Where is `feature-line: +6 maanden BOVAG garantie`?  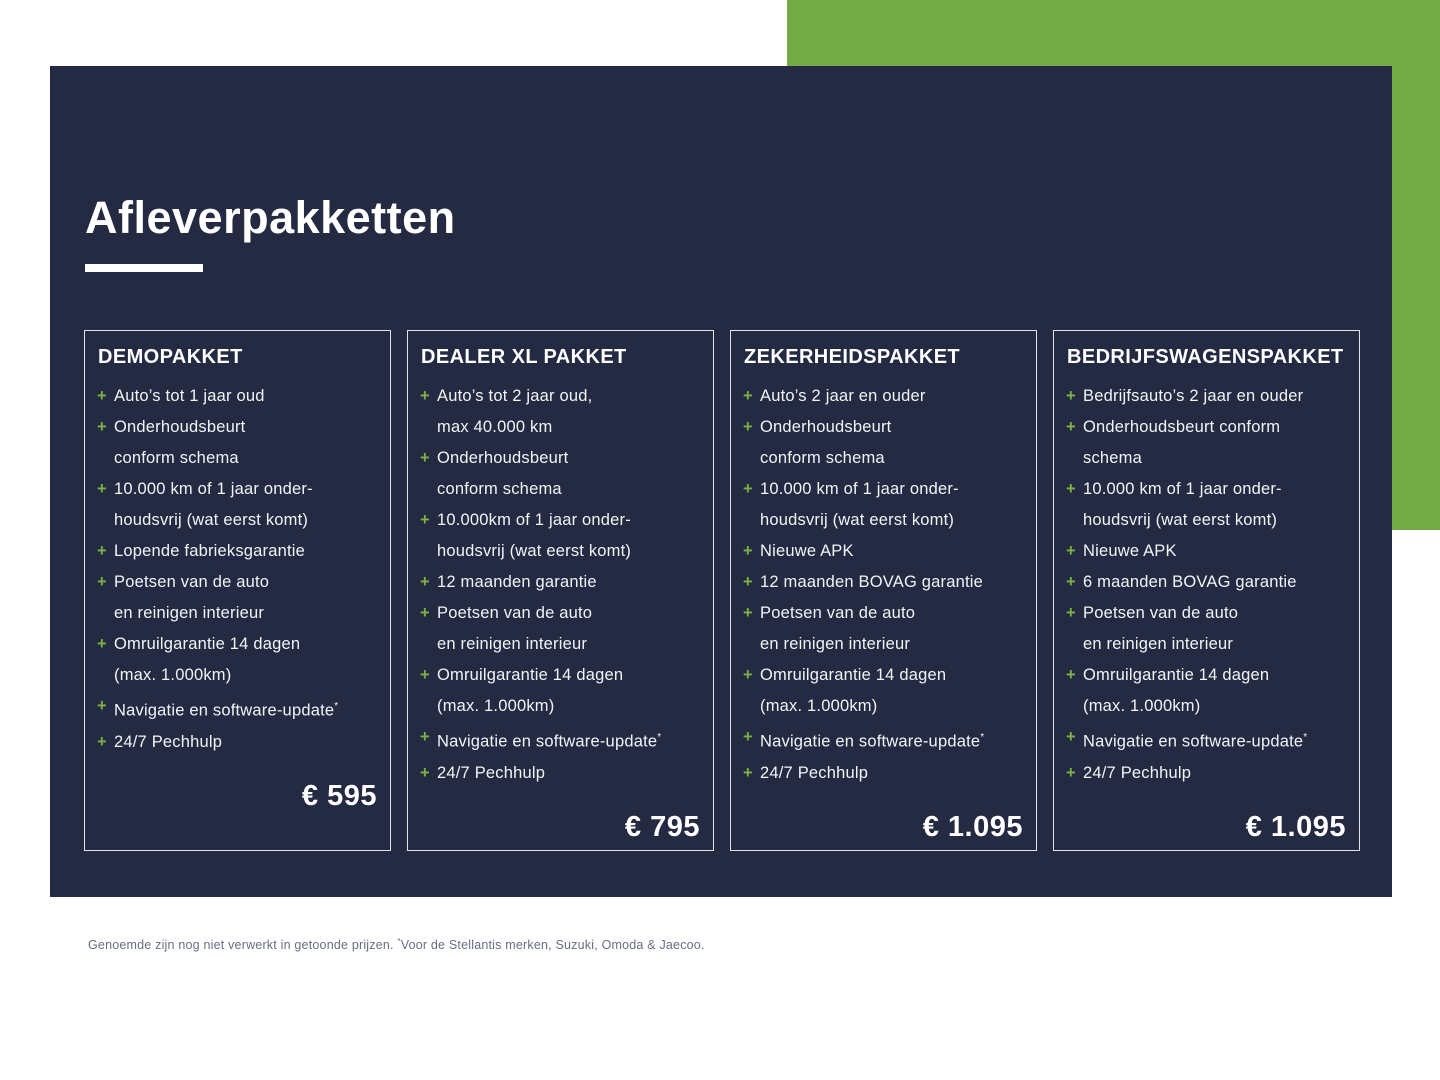 feature-line: +6 maanden BOVAG garantie is located at coordinates (1206, 582).